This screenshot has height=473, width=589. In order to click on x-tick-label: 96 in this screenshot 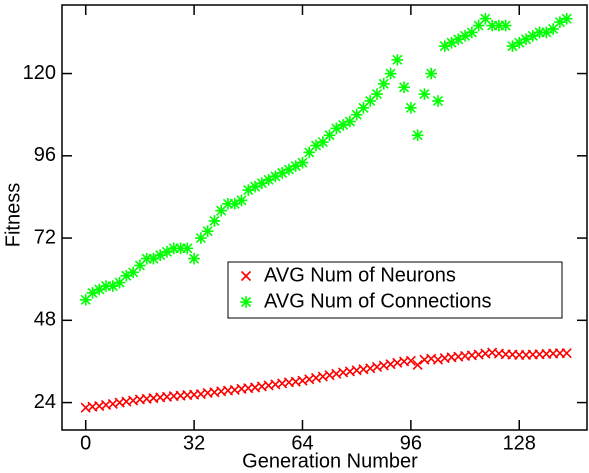, I will do `click(411, 443)`.